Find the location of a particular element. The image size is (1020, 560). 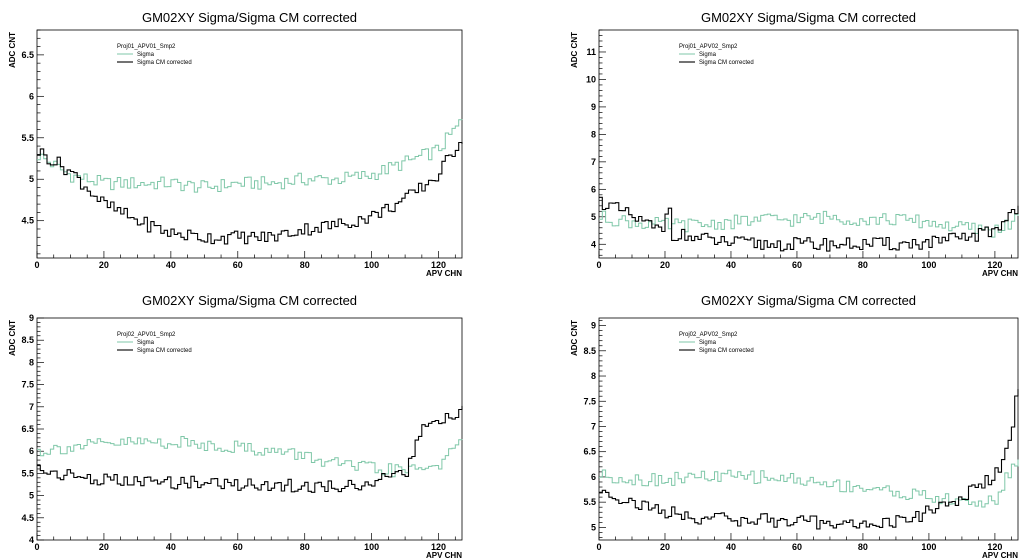

y-tick-label: 11 is located at coordinates (591, 52).